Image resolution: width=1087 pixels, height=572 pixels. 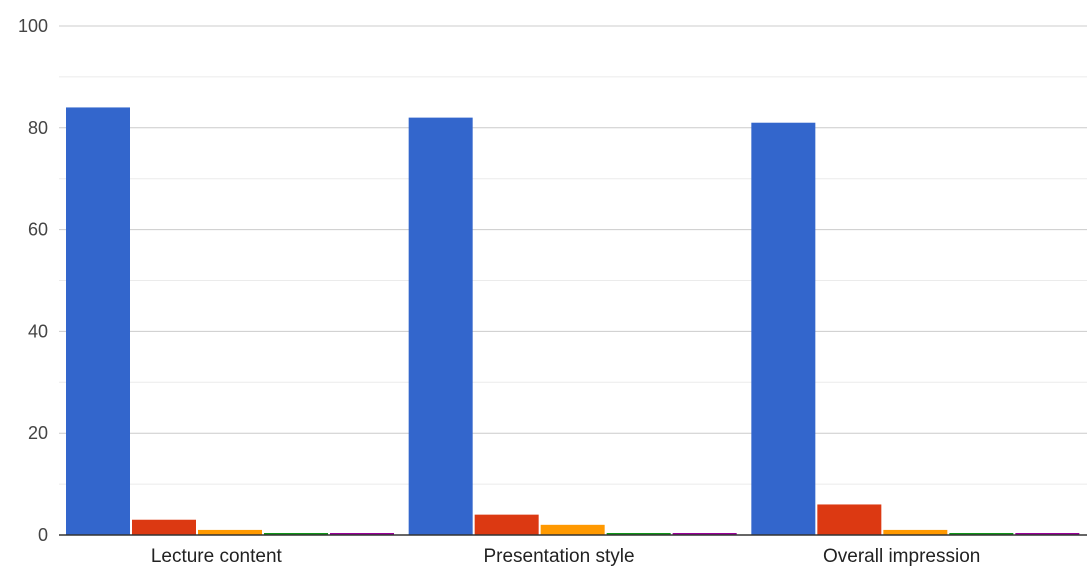 I want to click on y-tick-label: 60, so click(x=38, y=230).